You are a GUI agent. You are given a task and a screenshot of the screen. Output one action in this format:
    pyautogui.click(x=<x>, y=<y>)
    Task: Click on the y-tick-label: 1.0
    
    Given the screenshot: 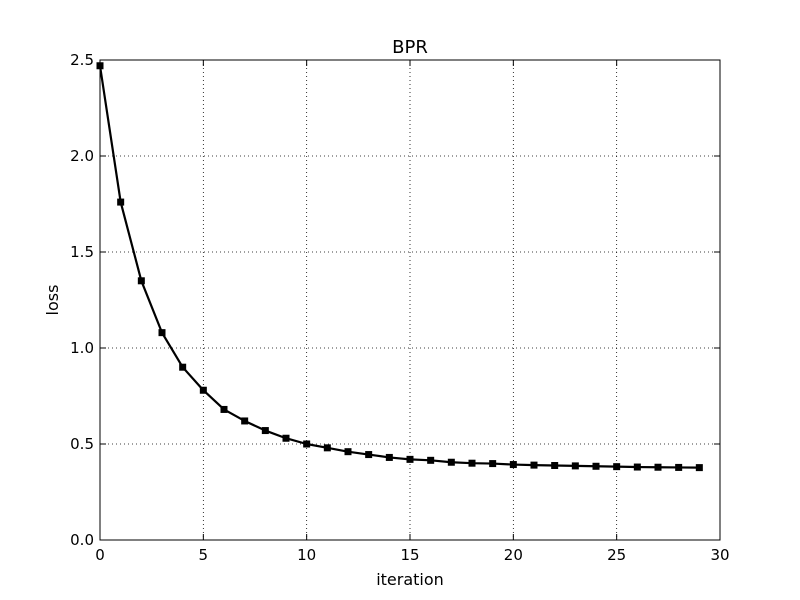 What is the action you would take?
    pyautogui.click(x=82, y=348)
    